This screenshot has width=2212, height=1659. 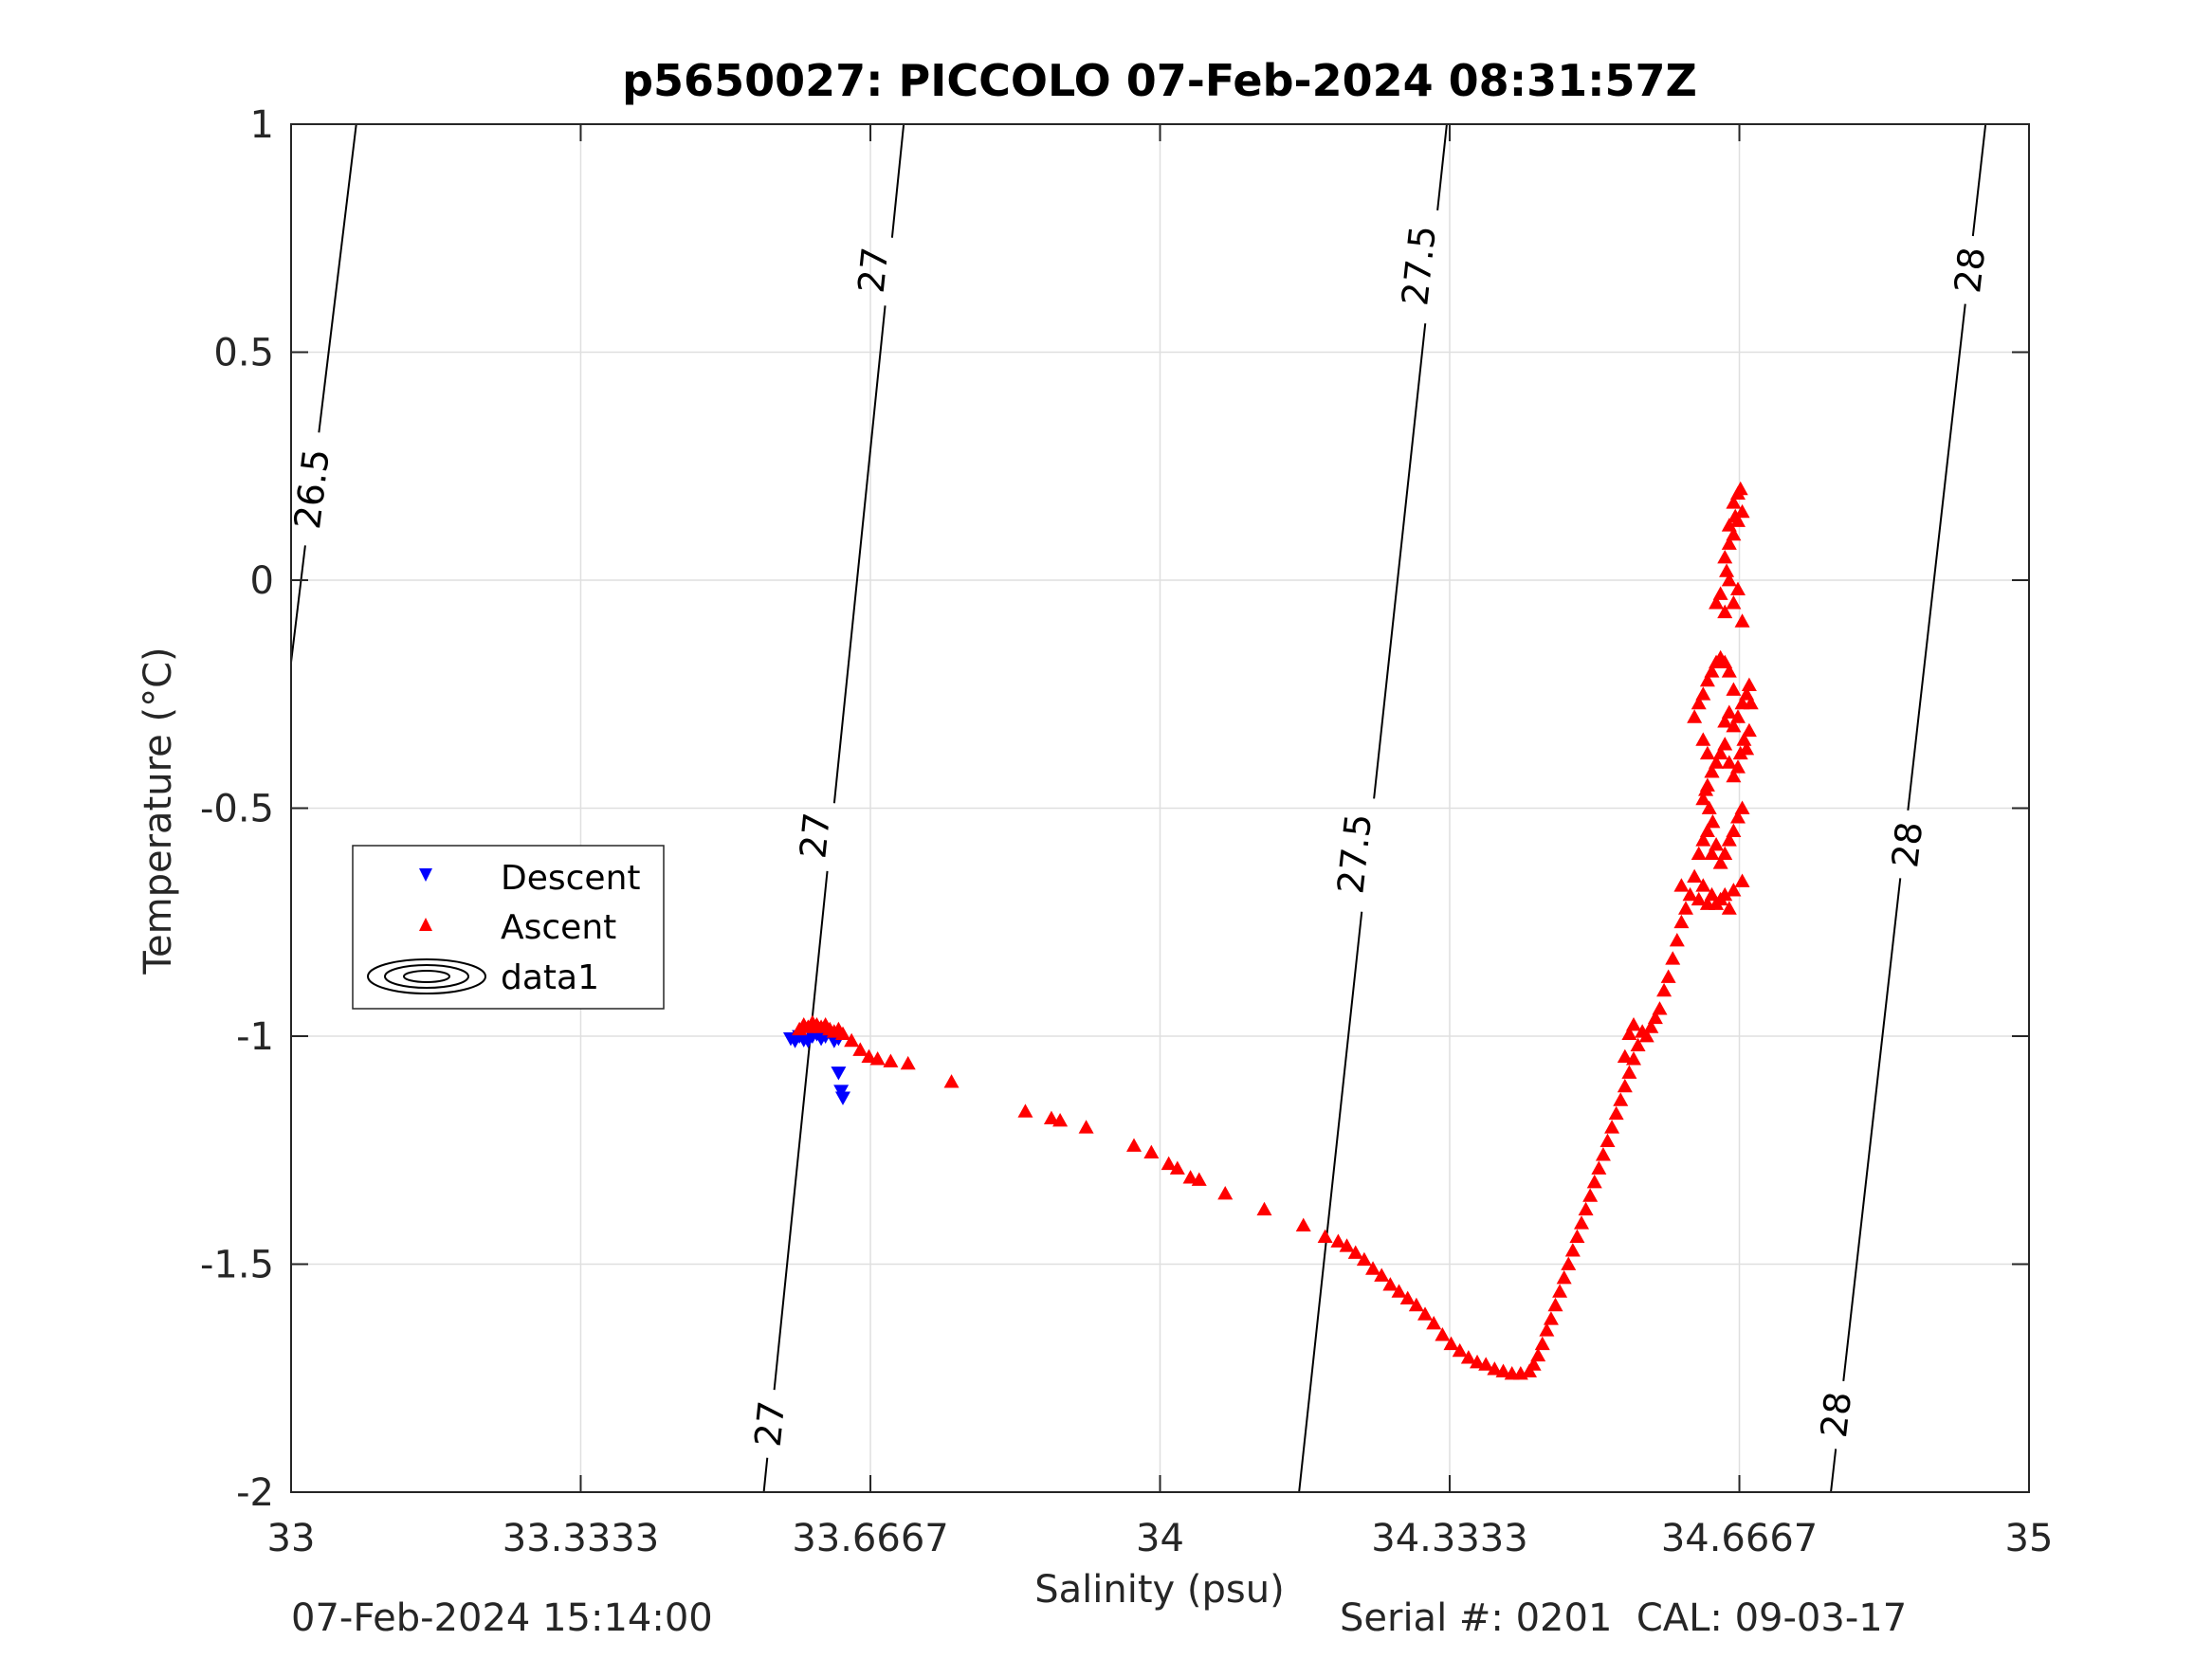 What do you see at coordinates (2029, 1538) in the screenshot?
I see `x-tick-label: 35` at bounding box center [2029, 1538].